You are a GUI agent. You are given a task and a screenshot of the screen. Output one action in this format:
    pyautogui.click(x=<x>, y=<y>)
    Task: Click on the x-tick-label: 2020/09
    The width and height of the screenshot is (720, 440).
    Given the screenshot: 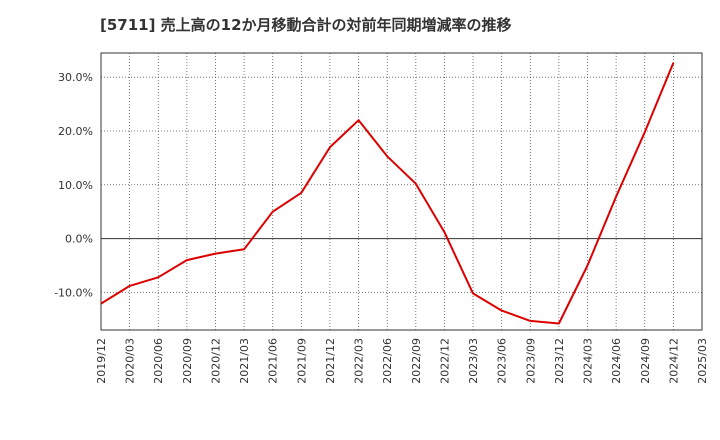 What is the action you would take?
    pyautogui.click(x=187, y=361)
    